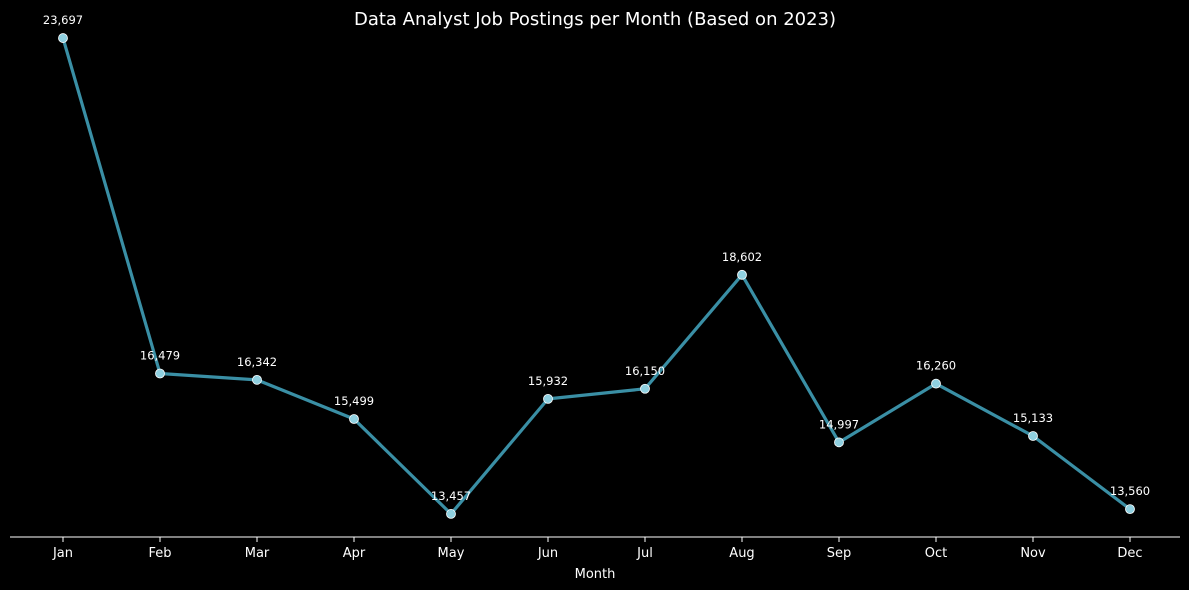 Image resolution: width=1189 pixels, height=590 pixels. What do you see at coordinates (547, 553) in the screenshot?
I see `x-tick-label: Jun` at bounding box center [547, 553].